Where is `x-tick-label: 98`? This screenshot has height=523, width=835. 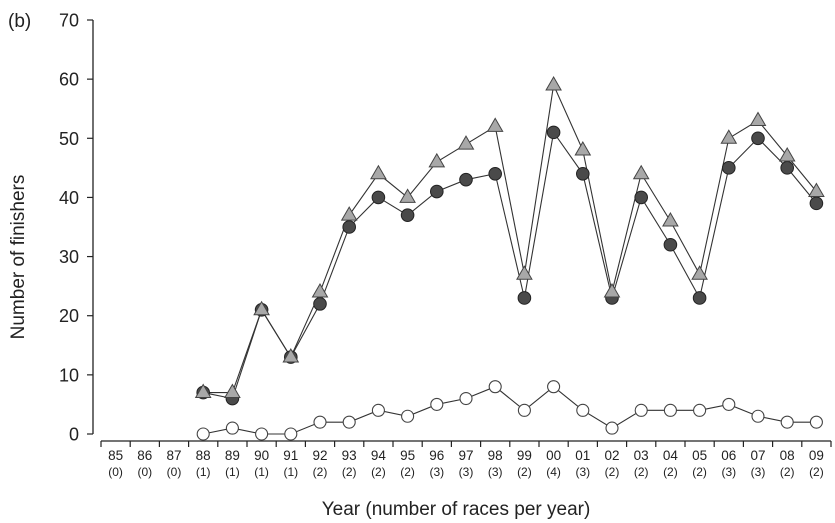 x-tick-label: 98 is located at coordinates (495, 455).